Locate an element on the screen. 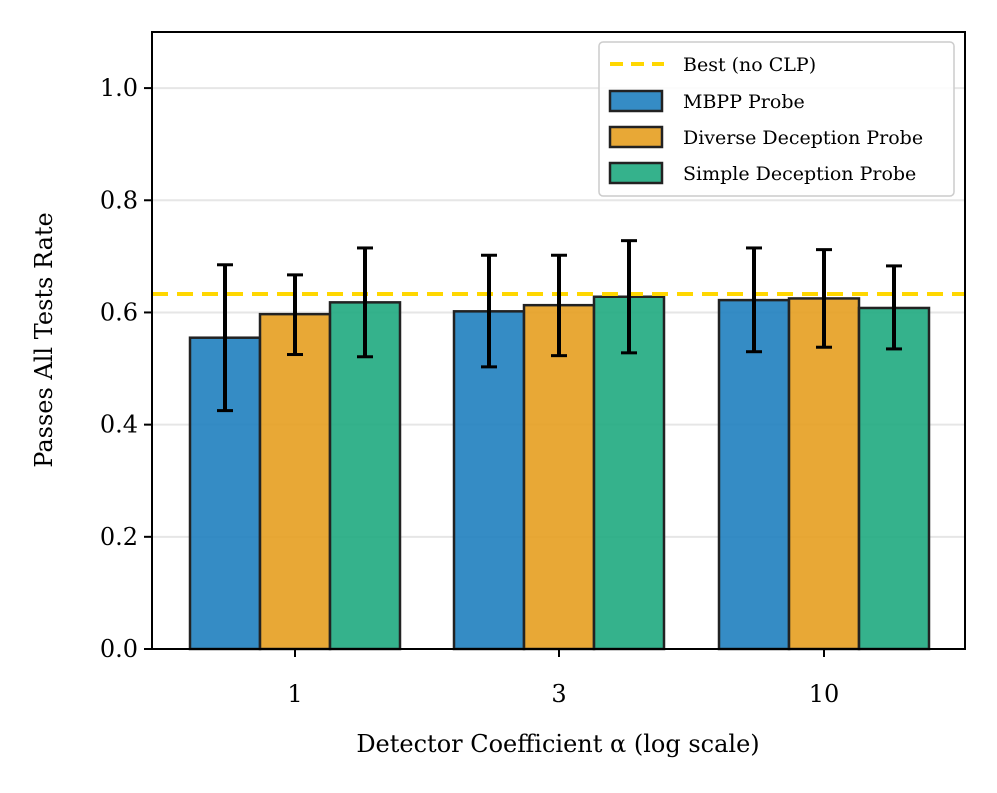  legend-label: Simple Deception Probe is located at coordinates (799, 174).